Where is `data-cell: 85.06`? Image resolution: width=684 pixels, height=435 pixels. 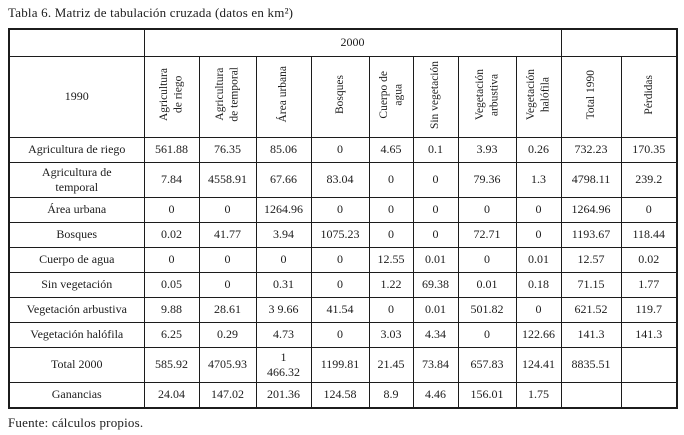 data-cell: 85.06 is located at coordinates (283, 149).